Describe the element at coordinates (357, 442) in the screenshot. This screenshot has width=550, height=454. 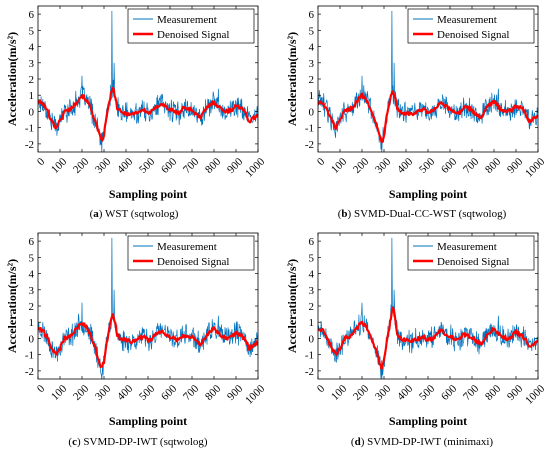
I see `caption-letter: d` at that location.